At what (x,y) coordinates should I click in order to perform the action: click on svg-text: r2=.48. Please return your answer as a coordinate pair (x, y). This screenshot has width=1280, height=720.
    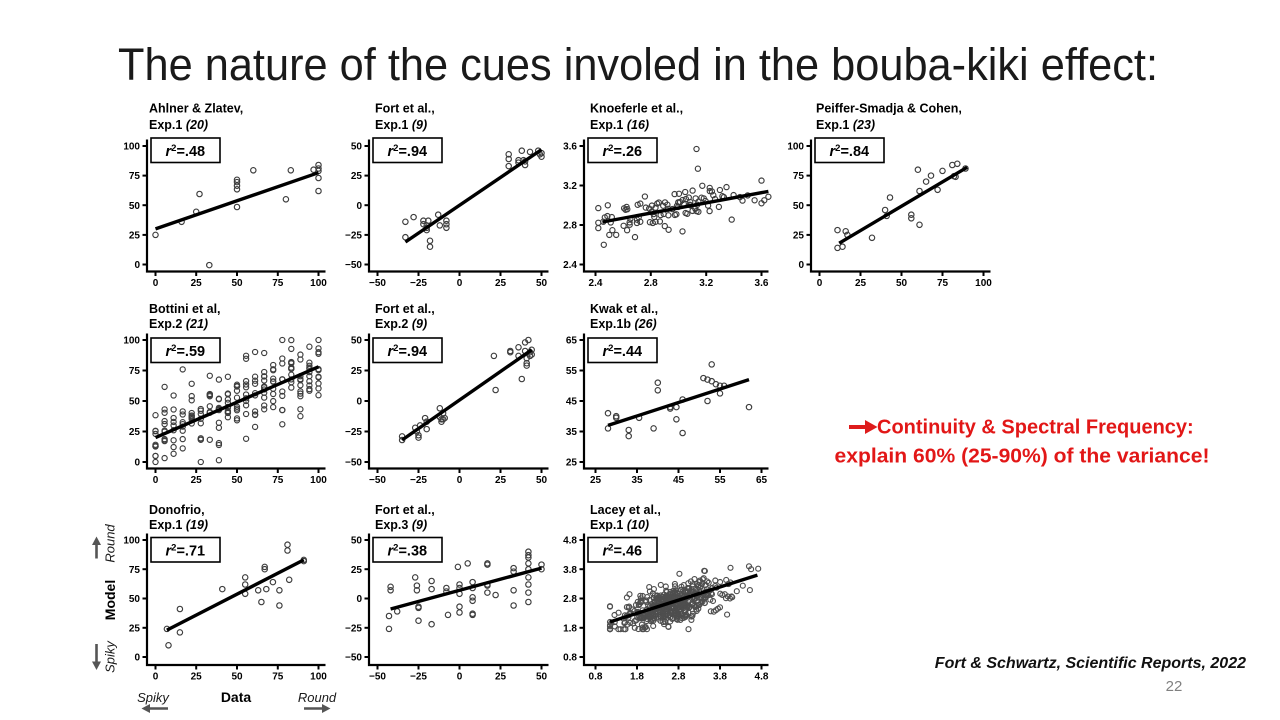
    Looking at the image, I should click on (186, 151).